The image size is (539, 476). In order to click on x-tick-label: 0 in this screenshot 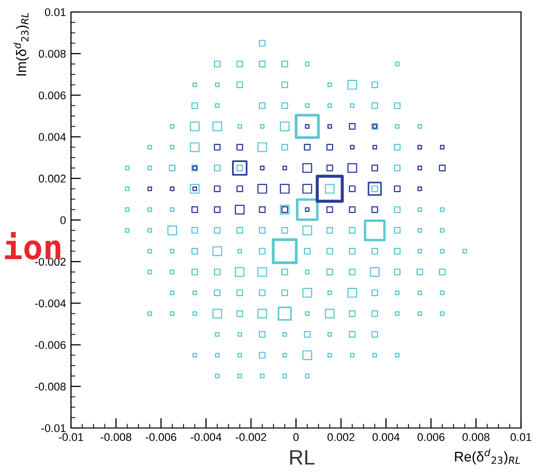, I will do `click(296, 437)`.